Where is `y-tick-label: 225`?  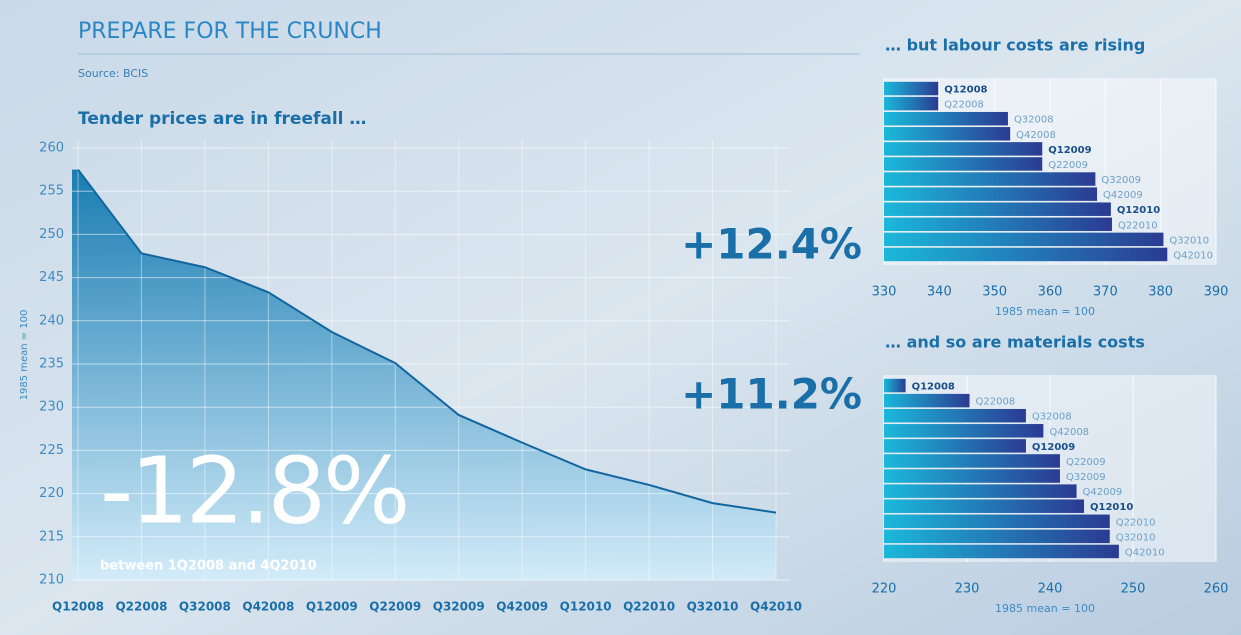 y-tick-label: 225 is located at coordinates (51, 450).